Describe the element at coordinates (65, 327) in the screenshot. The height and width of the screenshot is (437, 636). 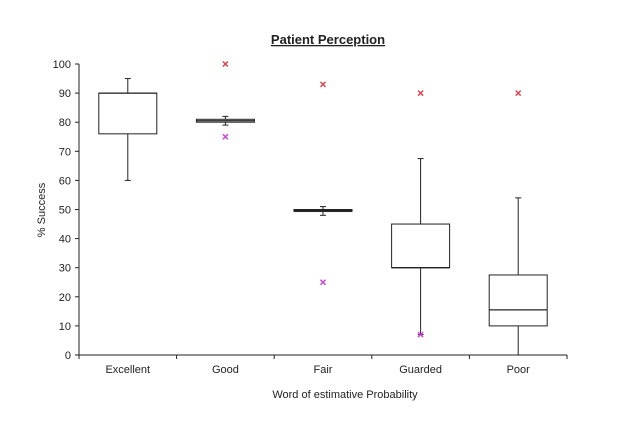
I see `y-tick-label: 10` at that location.